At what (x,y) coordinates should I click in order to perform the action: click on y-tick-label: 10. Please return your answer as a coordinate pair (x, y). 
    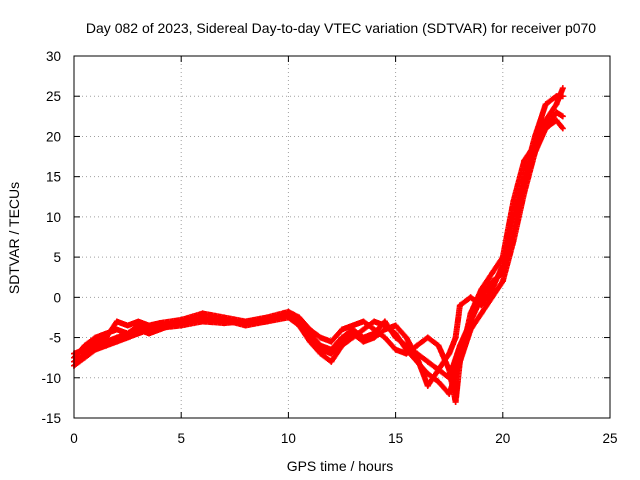
    Looking at the image, I should click on (53, 217).